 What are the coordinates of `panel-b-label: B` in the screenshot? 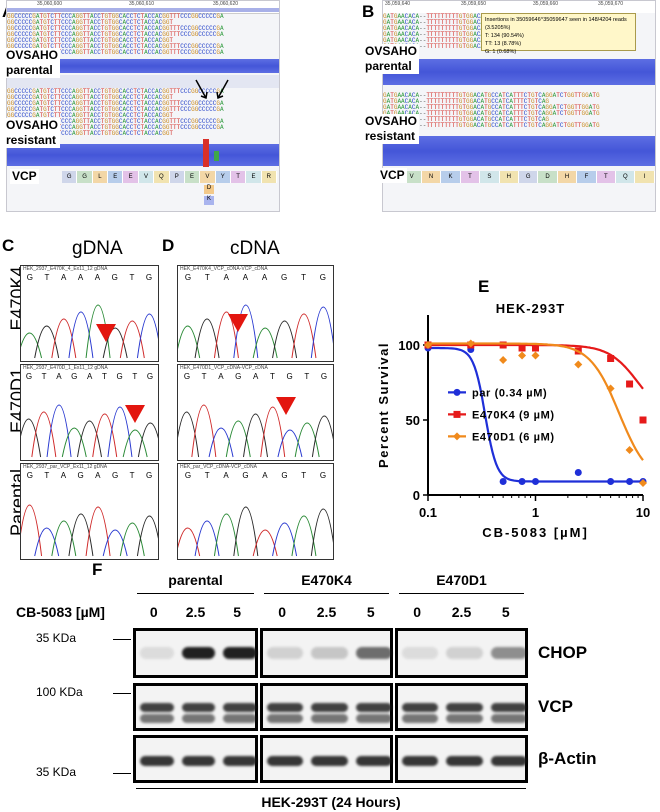 It's located at (368, 11).